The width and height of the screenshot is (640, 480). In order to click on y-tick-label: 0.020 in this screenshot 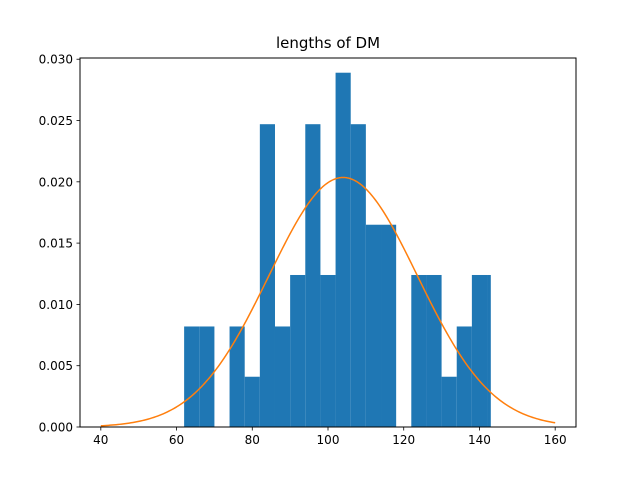, I will do `click(56, 182)`.